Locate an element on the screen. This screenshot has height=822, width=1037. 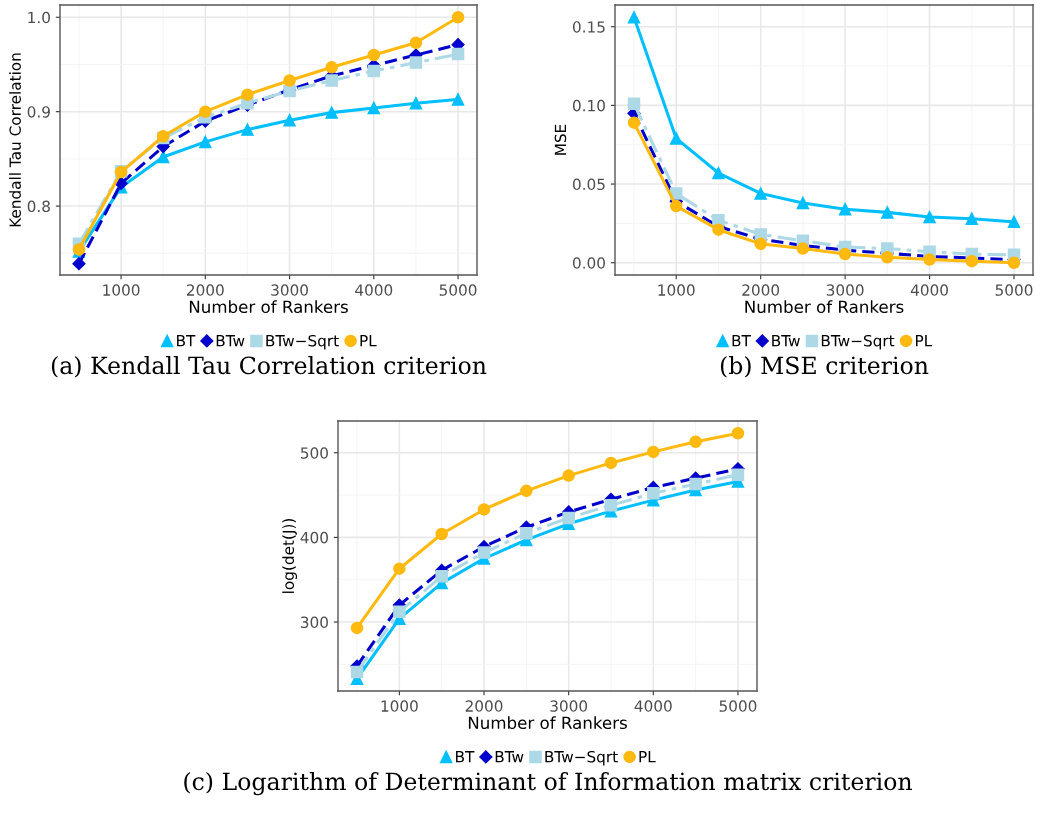
y-tick-label: 0.00 is located at coordinates (588, 263).